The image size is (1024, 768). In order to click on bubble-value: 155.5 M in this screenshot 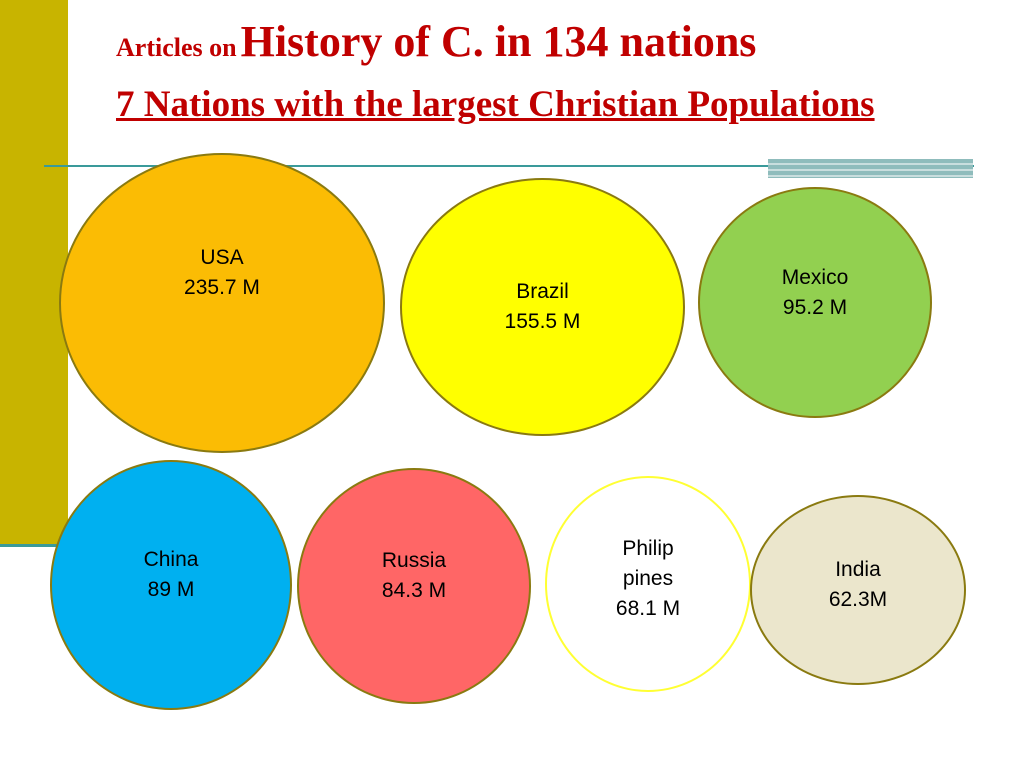, I will do `click(542, 321)`.